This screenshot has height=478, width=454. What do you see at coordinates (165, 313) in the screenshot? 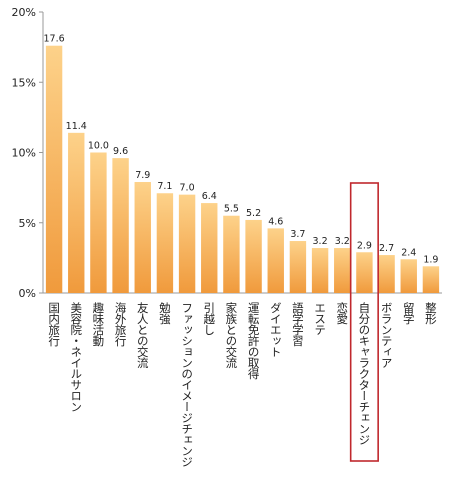
I see `x-tick-label: 勉強` at bounding box center [165, 313].